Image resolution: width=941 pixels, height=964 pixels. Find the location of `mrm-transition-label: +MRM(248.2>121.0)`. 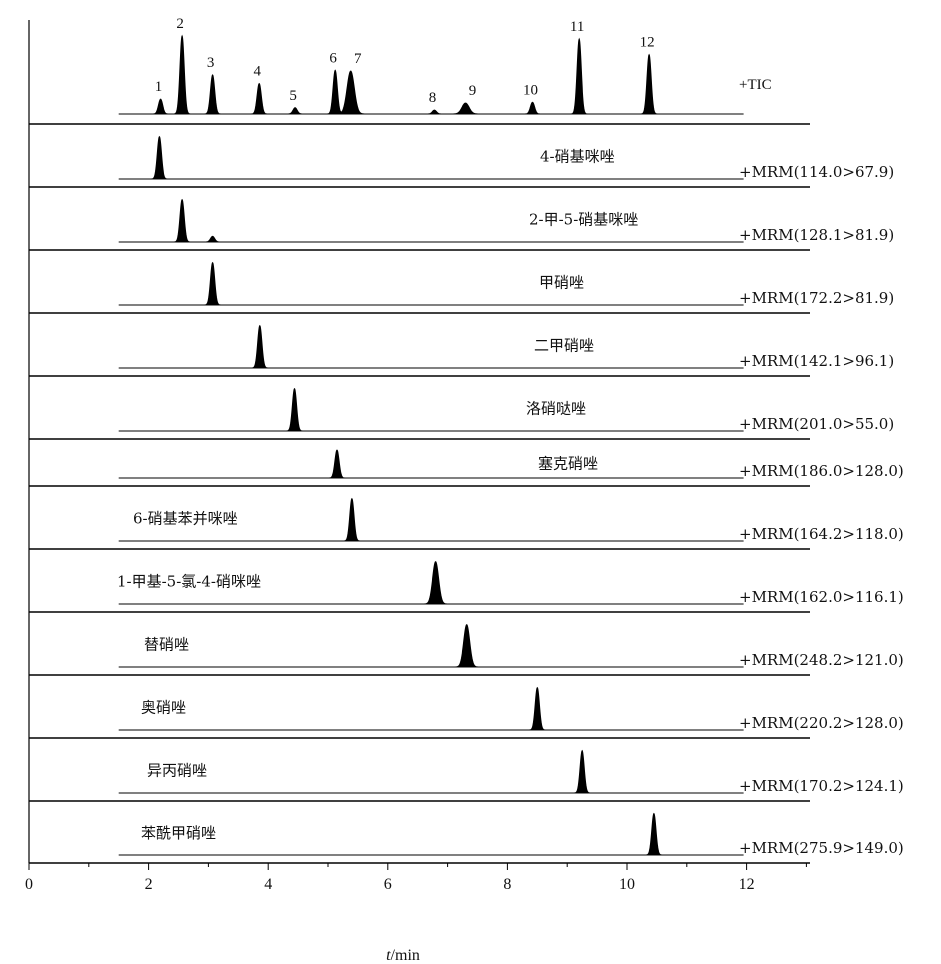

mrm-transition-label: +MRM(248.2>121.0) is located at coordinates (821, 660).